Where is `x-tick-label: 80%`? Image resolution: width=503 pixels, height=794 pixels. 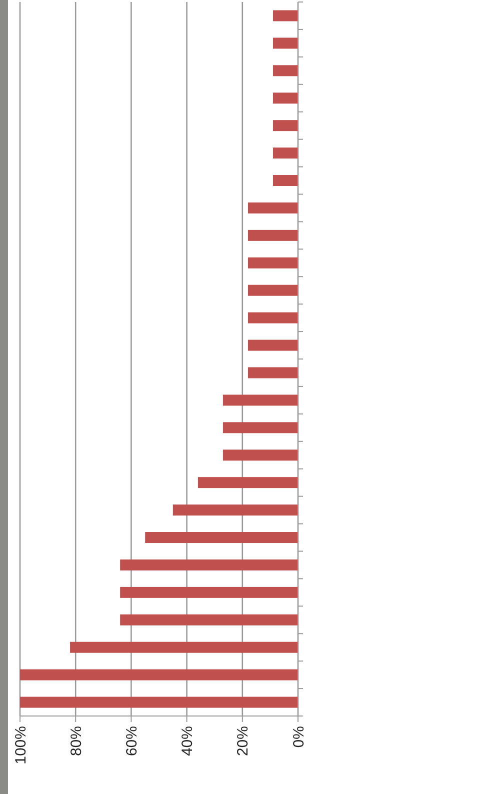 x-tick-label: 80% is located at coordinates (76, 741).